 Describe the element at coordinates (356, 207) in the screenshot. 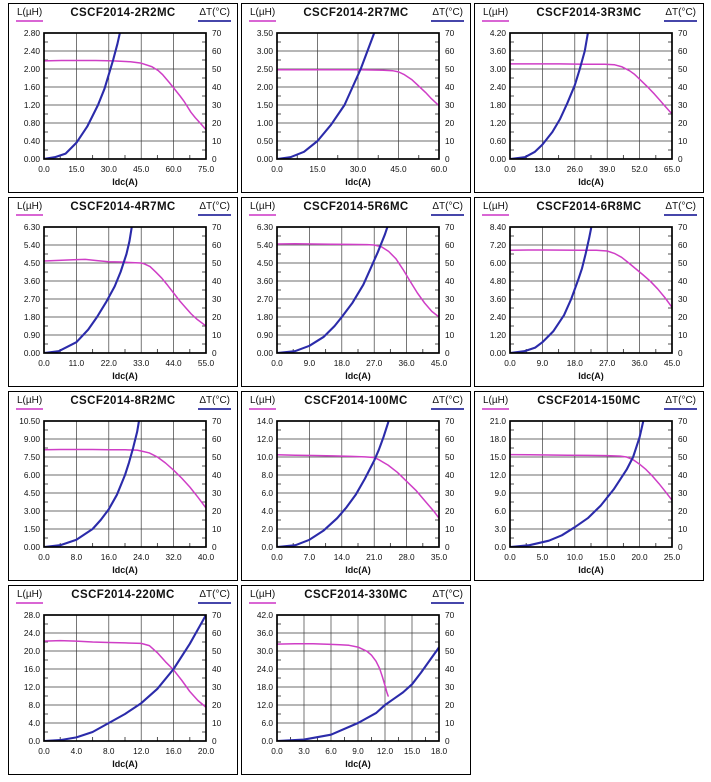

I see `chart-title: CSCF2014-5R6MC` at that location.